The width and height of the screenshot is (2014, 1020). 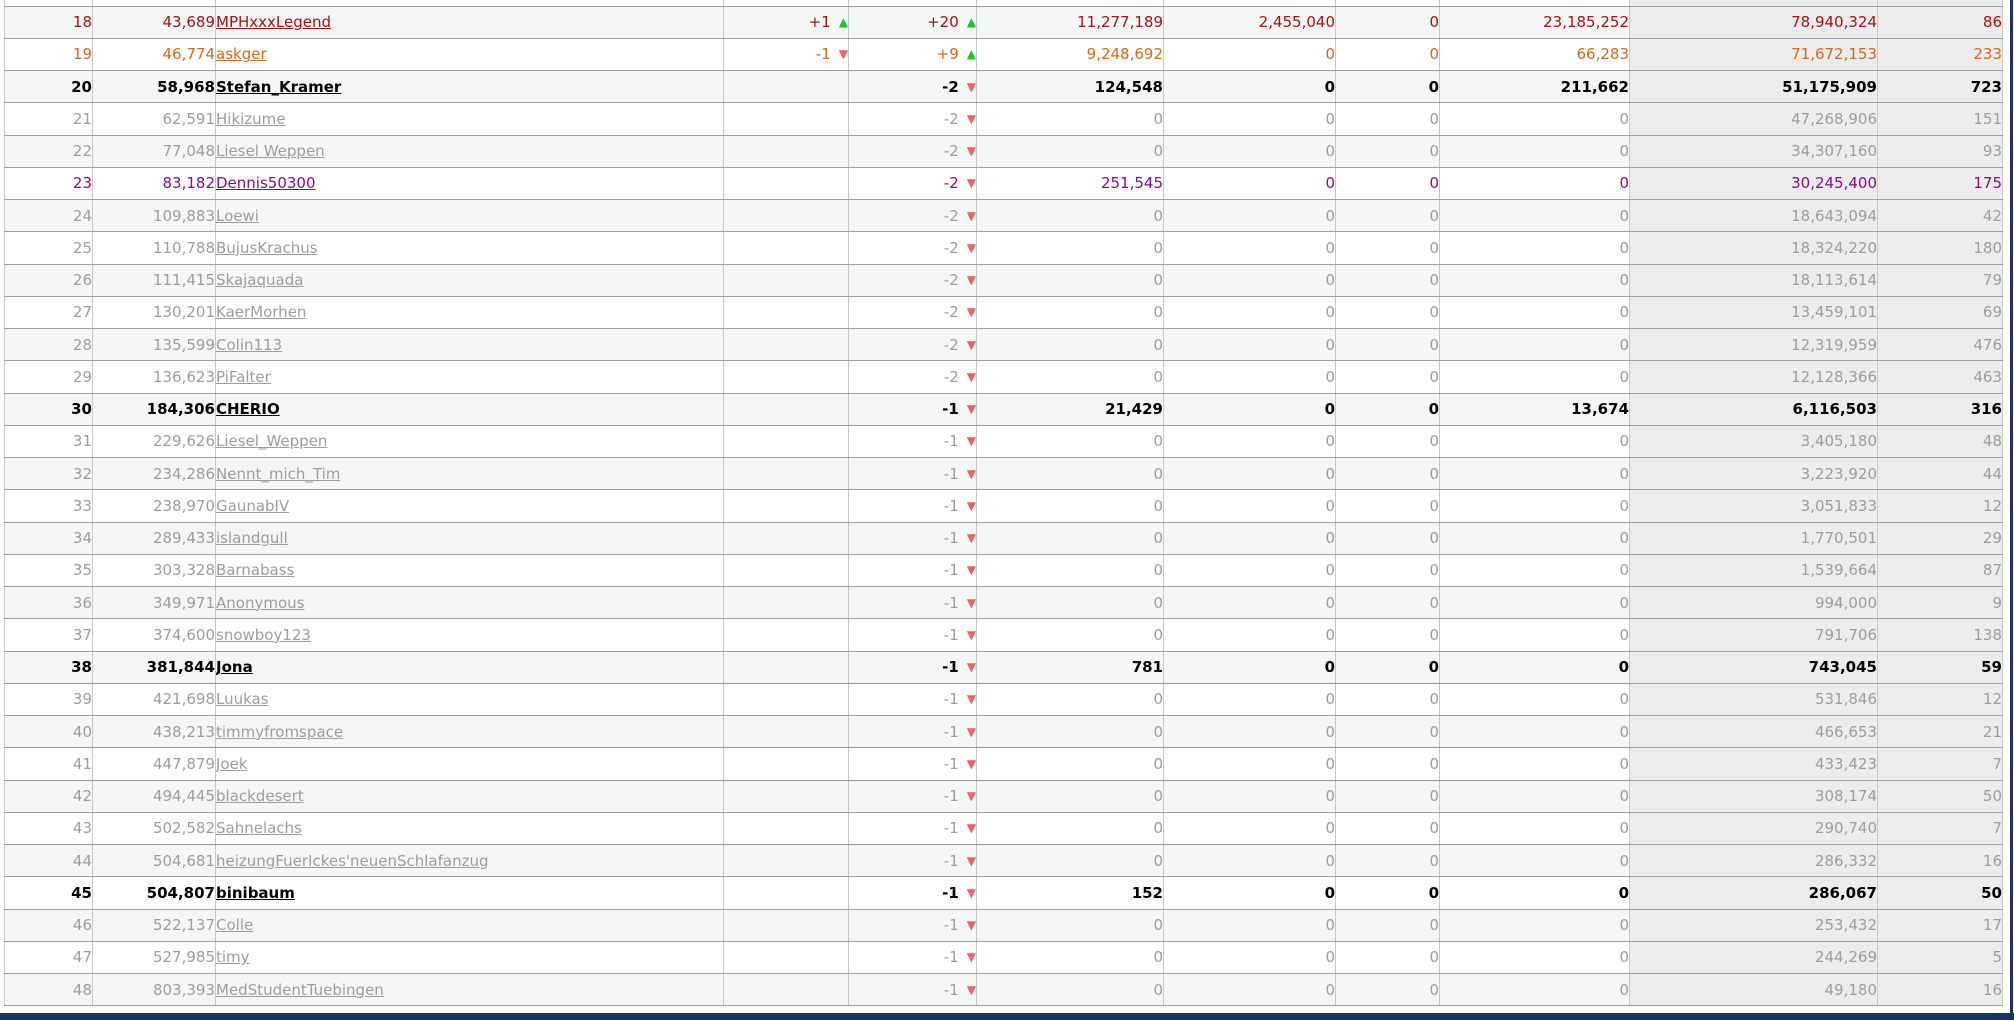 What do you see at coordinates (260, 280) in the screenshot?
I see `player-name-link: Skajaquada` at bounding box center [260, 280].